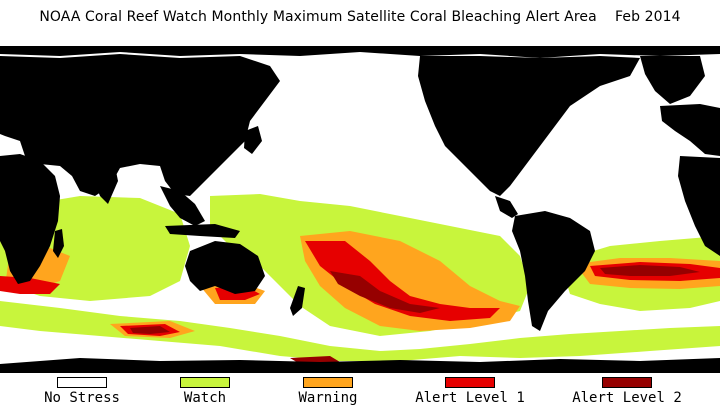 Image resolution: width=720 pixels, height=411 pixels. I want to click on land-india, so click(106, 185).